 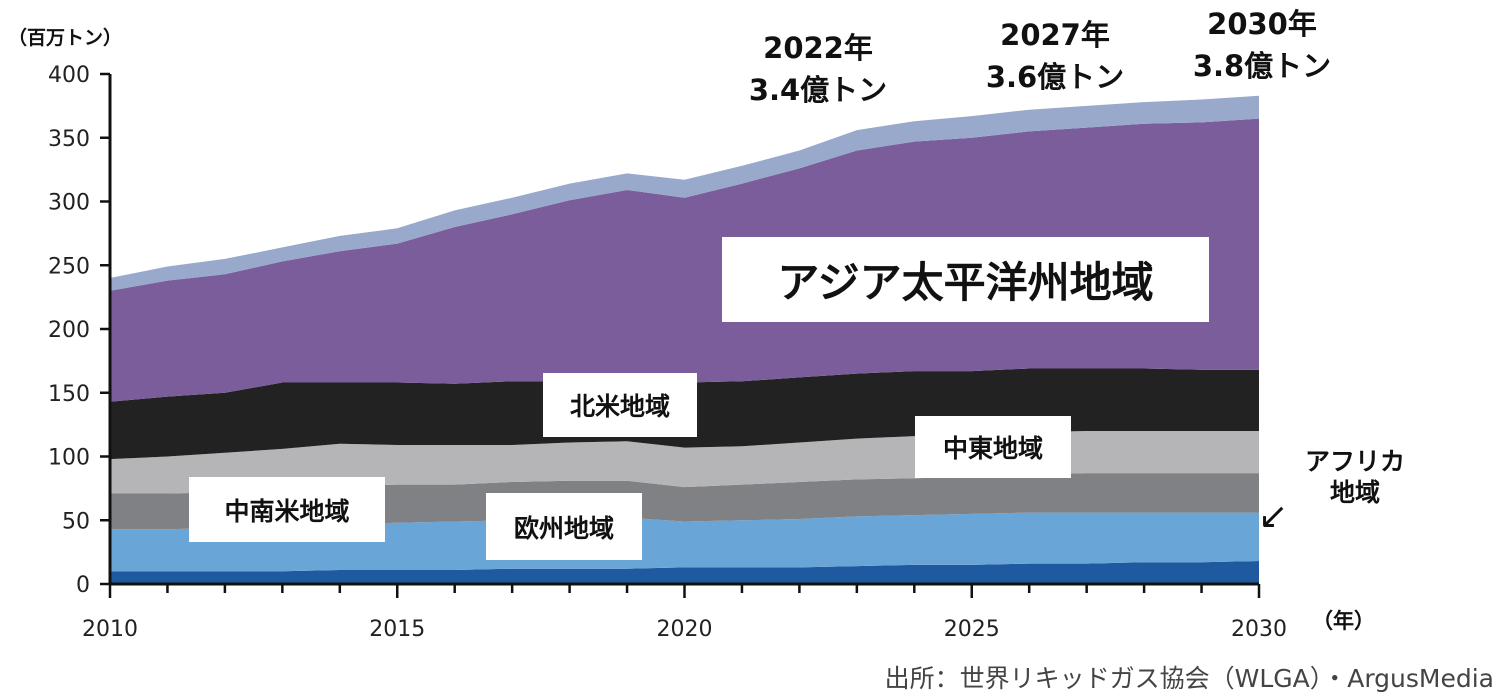 What do you see at coordinates (65, 37) in the screenshot?
I see `y-axis-unit-label: （百万トン）` at bounding box center [65, 37].